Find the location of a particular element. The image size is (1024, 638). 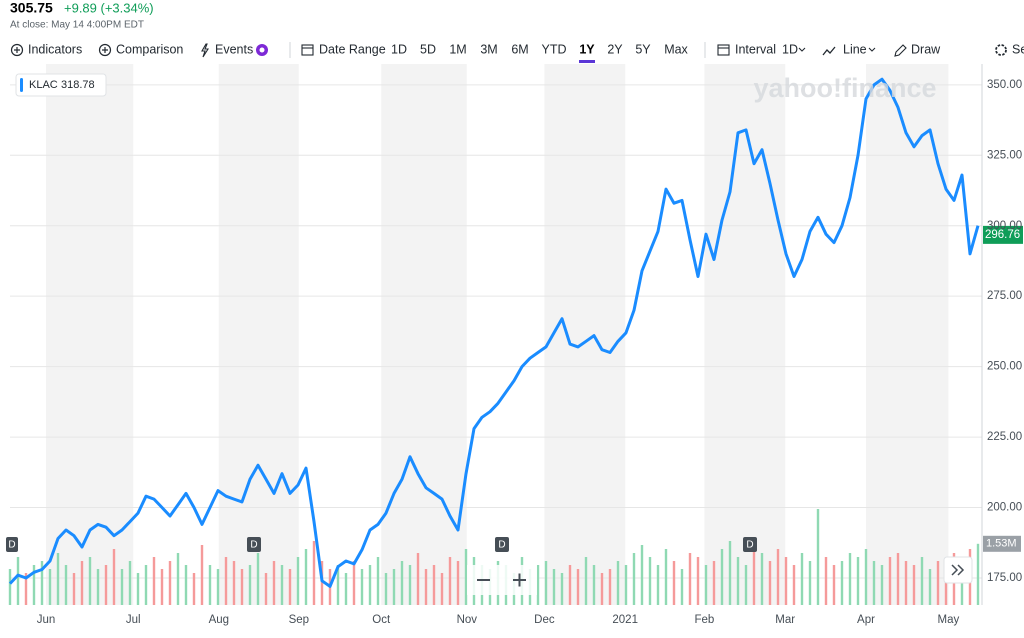

comparison-button: Comparison is located at coordinates (149, 49).